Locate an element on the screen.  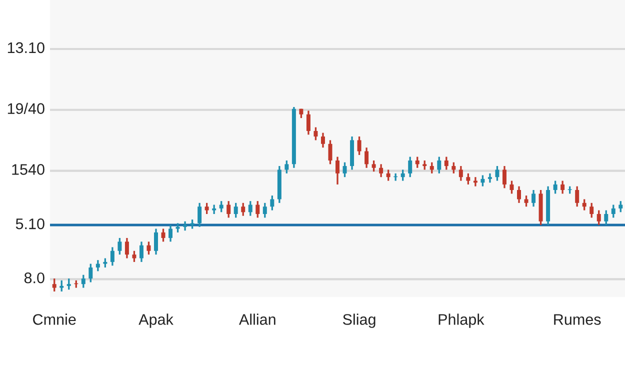
x-tick-label: Sliag is located at coordinates (359, 321).